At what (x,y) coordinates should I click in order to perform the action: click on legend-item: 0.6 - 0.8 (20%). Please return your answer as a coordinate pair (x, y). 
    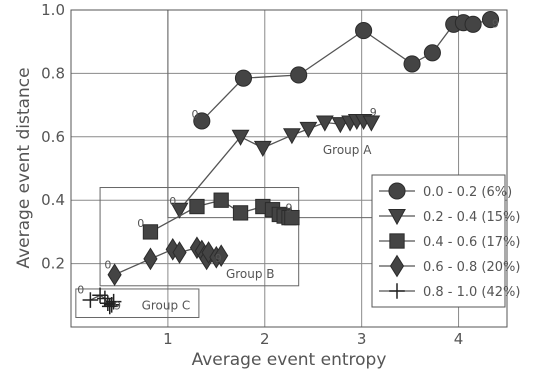
    Looking at the image, I should click on (449, 266).